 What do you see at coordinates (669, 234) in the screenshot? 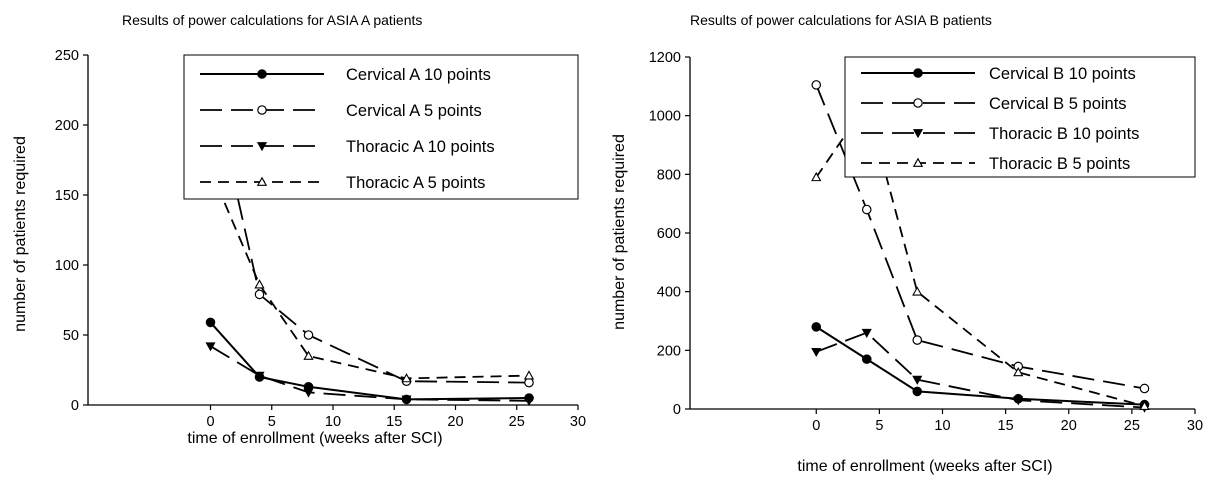
I see `y-tick-label: 600` at bounding box center [669, 234].